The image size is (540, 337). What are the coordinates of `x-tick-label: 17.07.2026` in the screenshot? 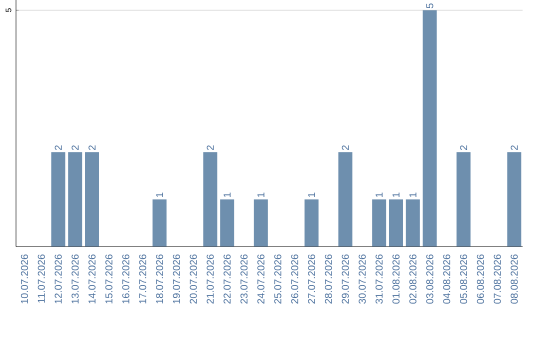 It's located at (142, 279).